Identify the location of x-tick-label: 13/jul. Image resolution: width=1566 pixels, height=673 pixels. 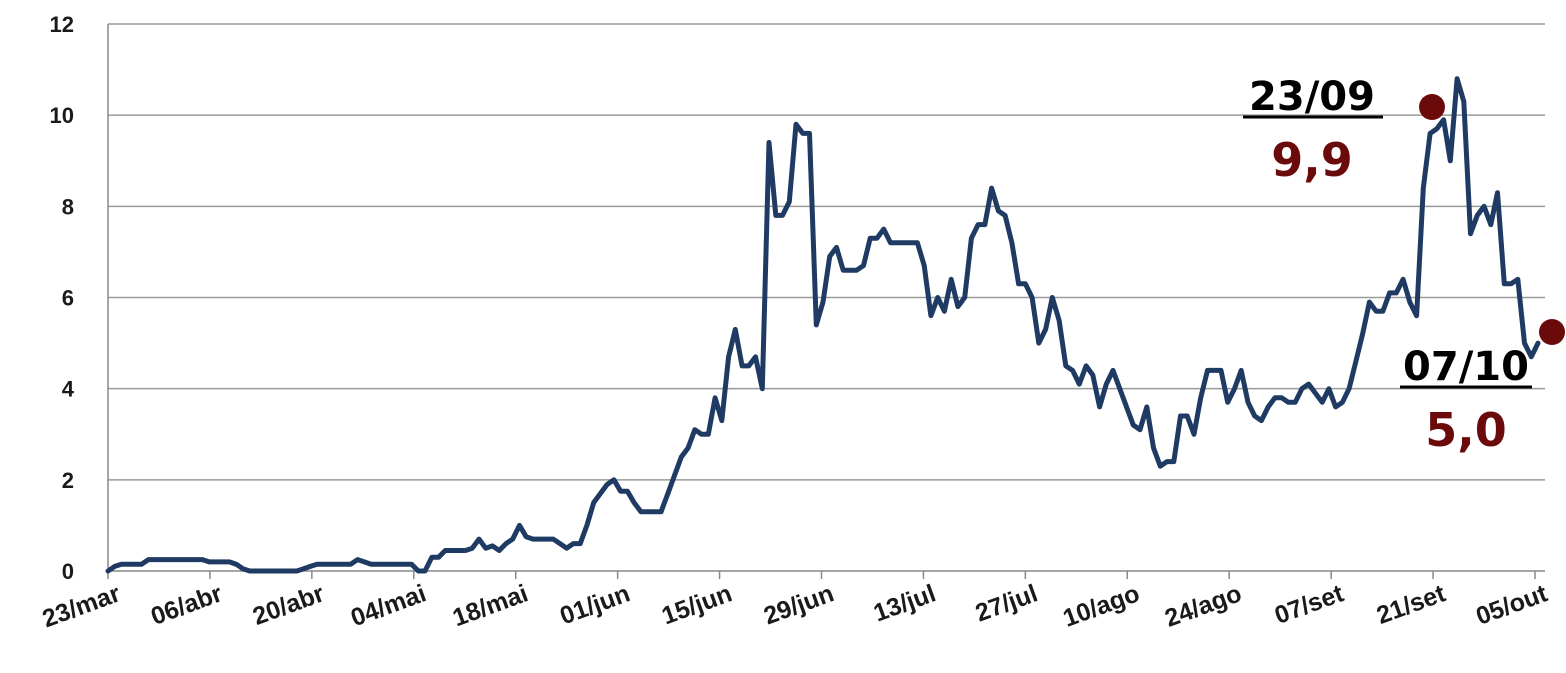
(905, 603).